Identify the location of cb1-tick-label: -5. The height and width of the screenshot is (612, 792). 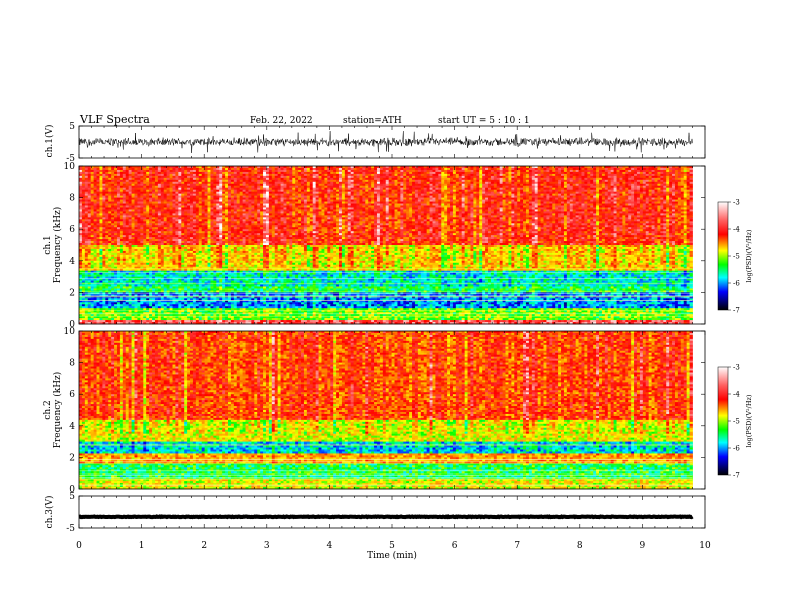
(736, 257).